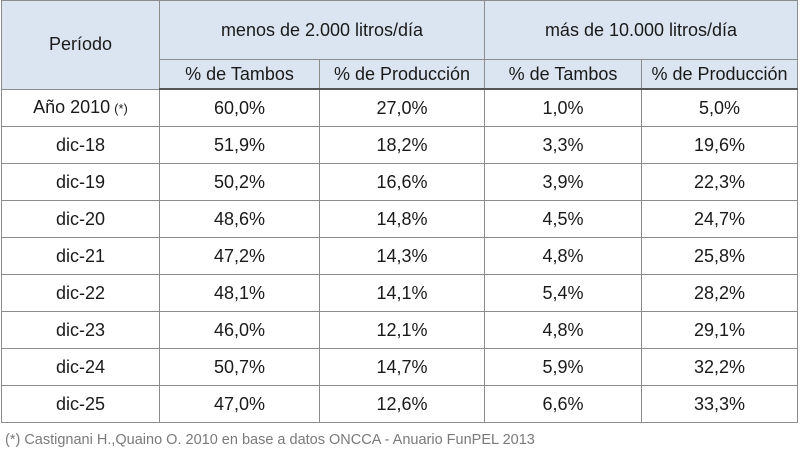 The image size is (800, 457). I want to click on value-cell: 50,2%, so click(239, 182).